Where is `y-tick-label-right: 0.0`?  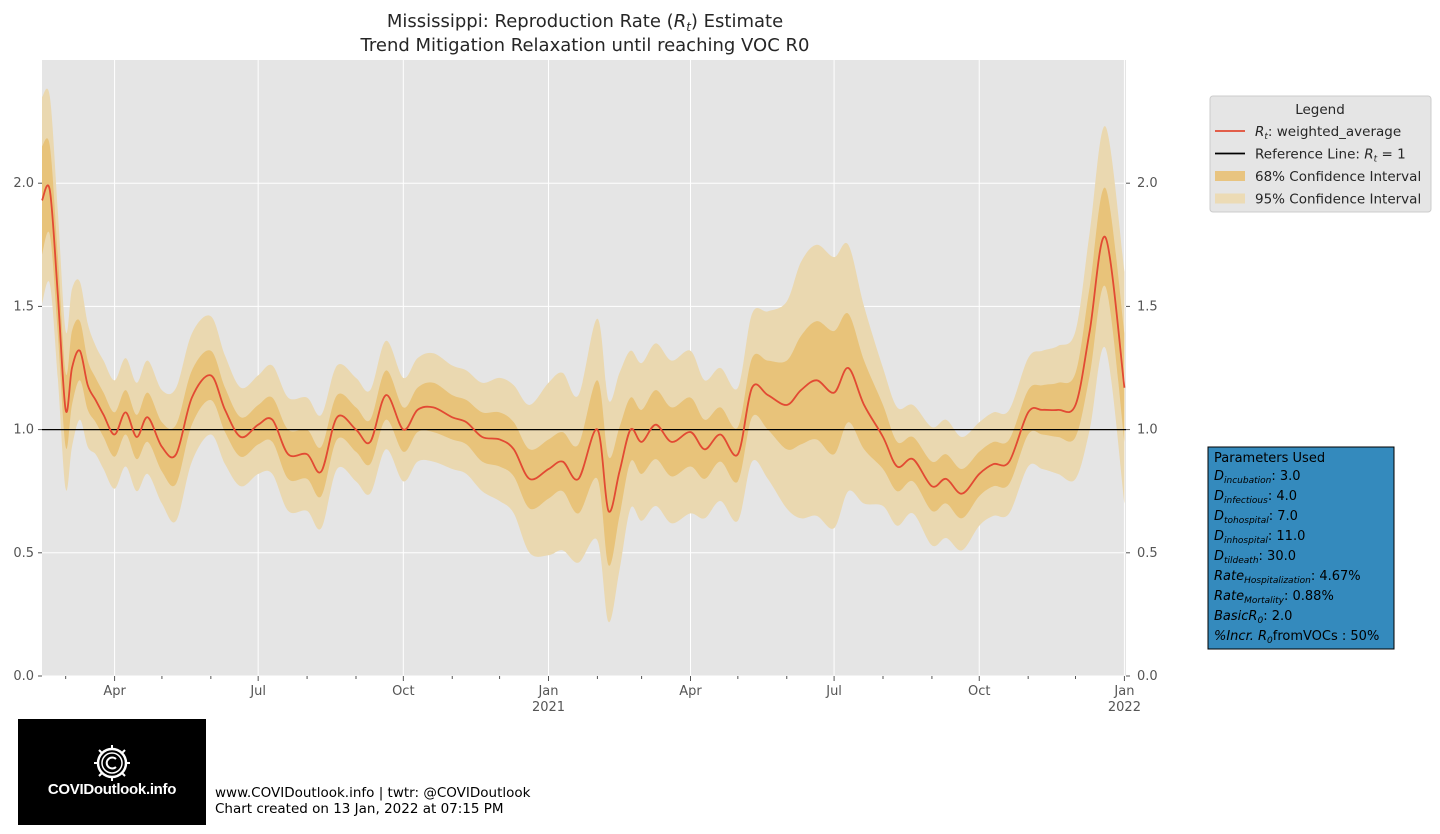
y-tick-label-right: 0.0 is located at coordinates (1147, 676).